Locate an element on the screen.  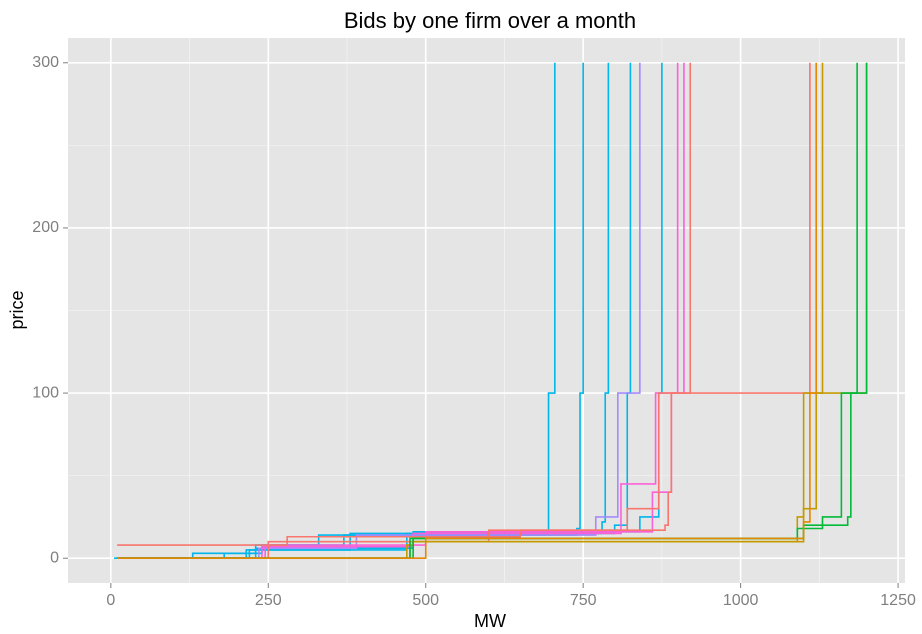
x-tick-label: 750 is located at coordinates (583, 600).